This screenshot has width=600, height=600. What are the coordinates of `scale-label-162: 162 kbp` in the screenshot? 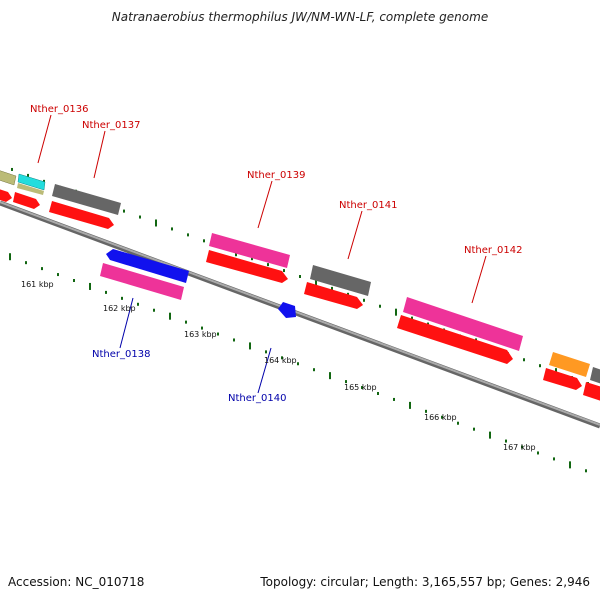 It's located at (119, 308).